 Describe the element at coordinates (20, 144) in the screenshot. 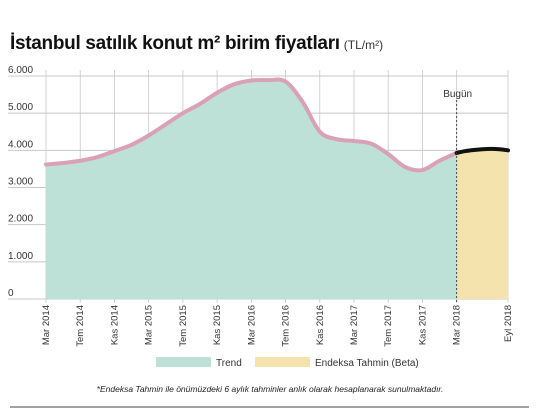

I see `y-tick-label: 4.000` at that location.